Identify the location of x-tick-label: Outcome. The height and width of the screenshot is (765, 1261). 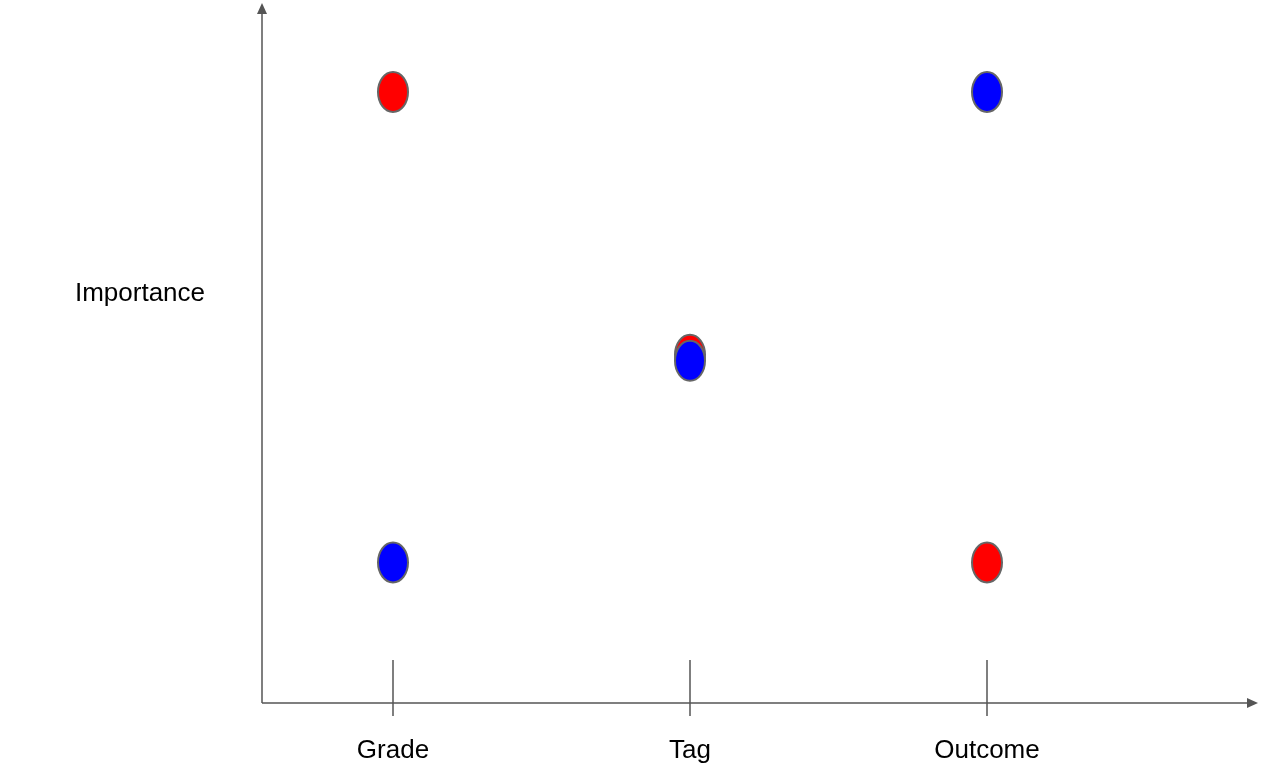
(987, 749).